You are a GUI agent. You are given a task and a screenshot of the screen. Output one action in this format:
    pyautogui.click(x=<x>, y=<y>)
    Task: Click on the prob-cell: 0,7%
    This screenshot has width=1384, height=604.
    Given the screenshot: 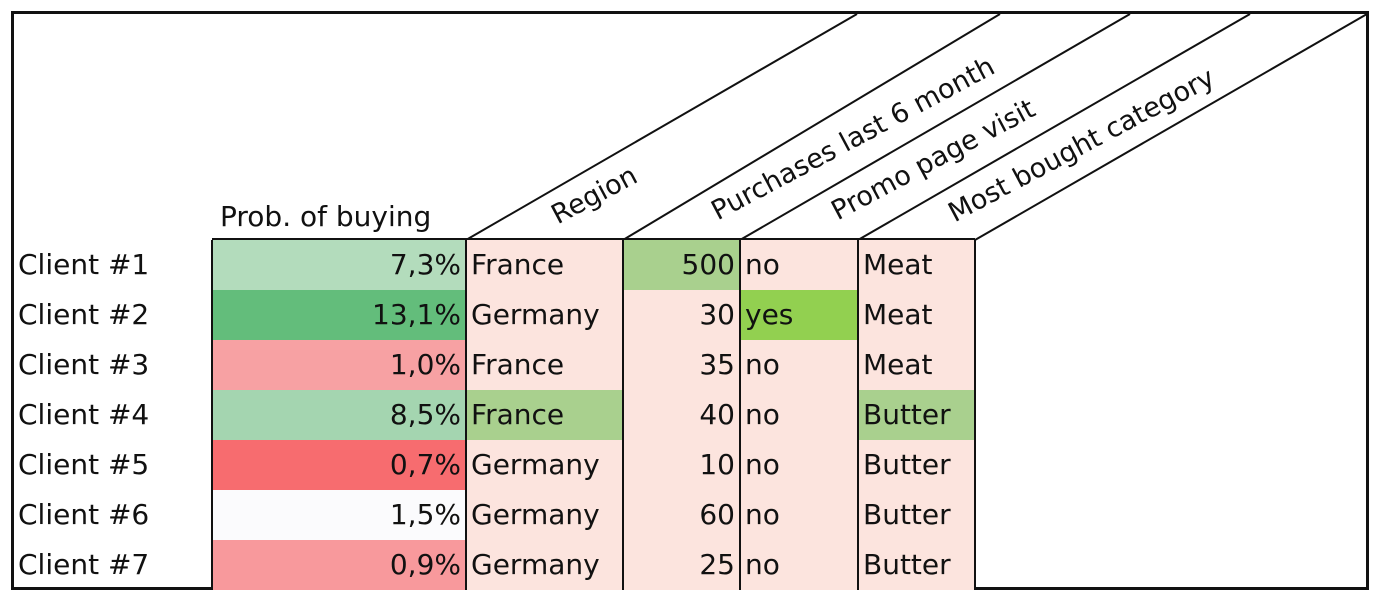 What is the action you would take?
    pyautogui.click(x=339, y=465)
    